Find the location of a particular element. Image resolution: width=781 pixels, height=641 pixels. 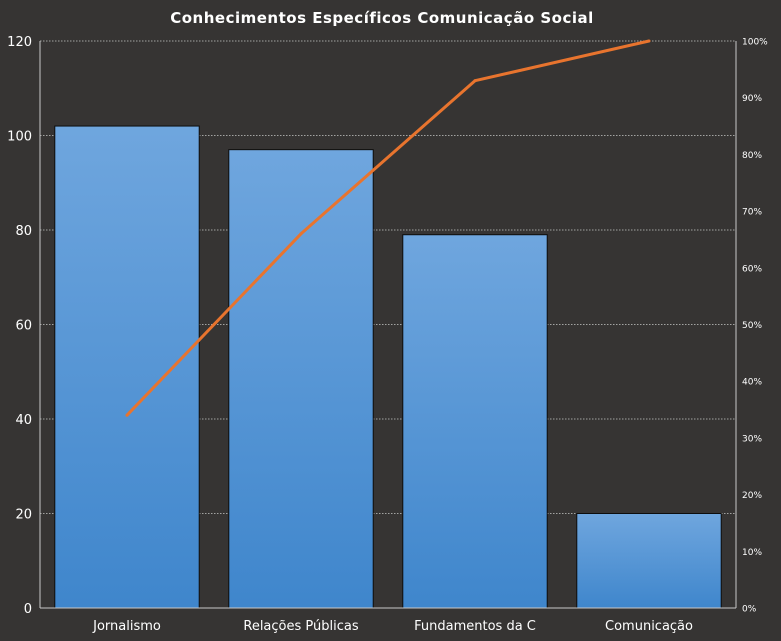

y-tick-label: 0 is located at coordinates (28, 609).